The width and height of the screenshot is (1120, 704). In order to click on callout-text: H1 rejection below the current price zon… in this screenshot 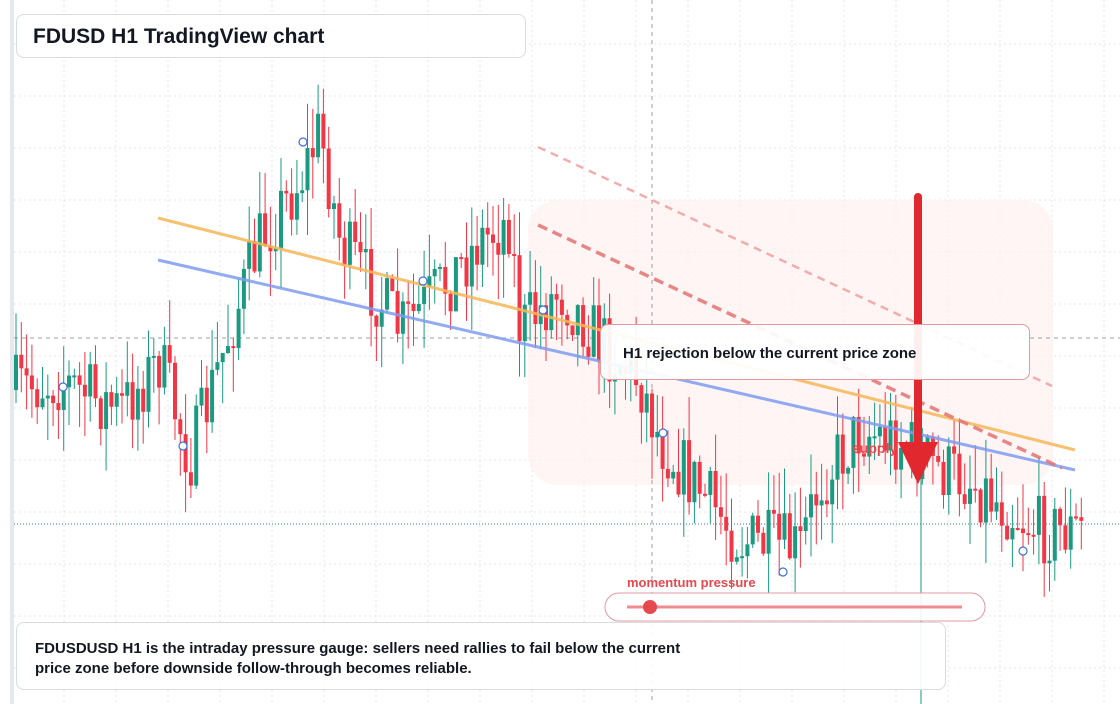, I will do `click(770, 353)`.